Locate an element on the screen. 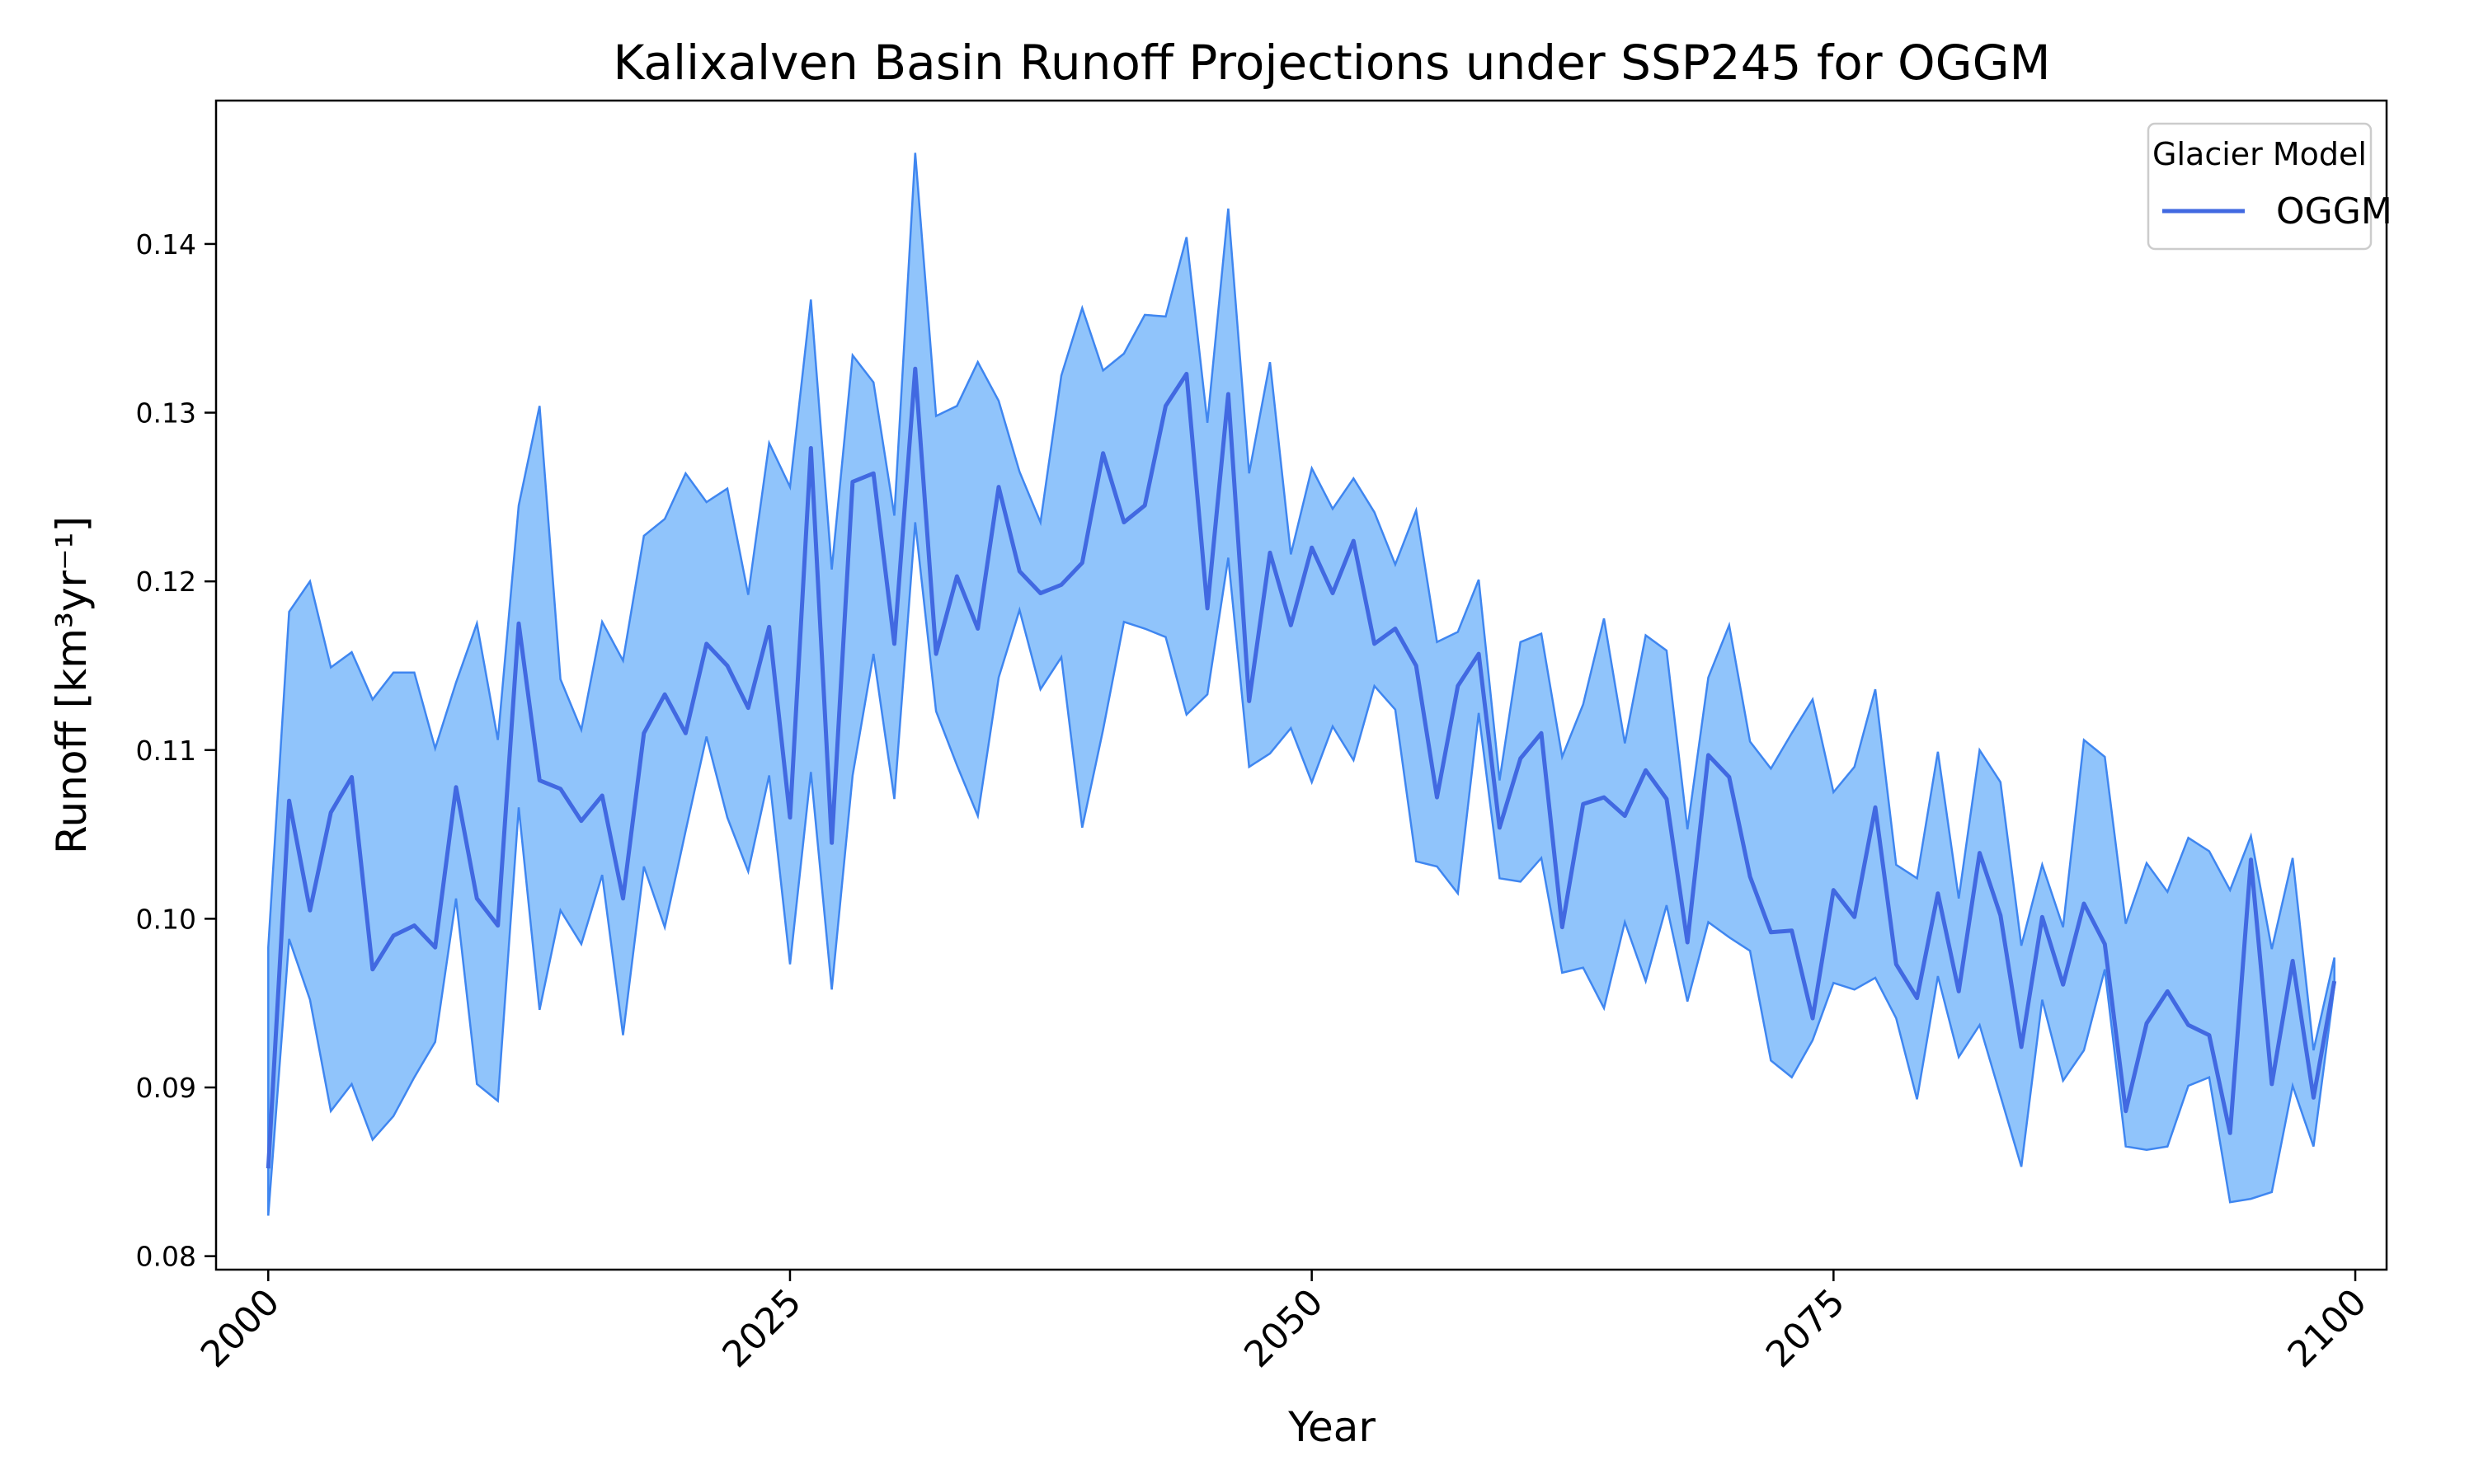  y-tick-label: 0.10 is located at coordinates (166, 919).